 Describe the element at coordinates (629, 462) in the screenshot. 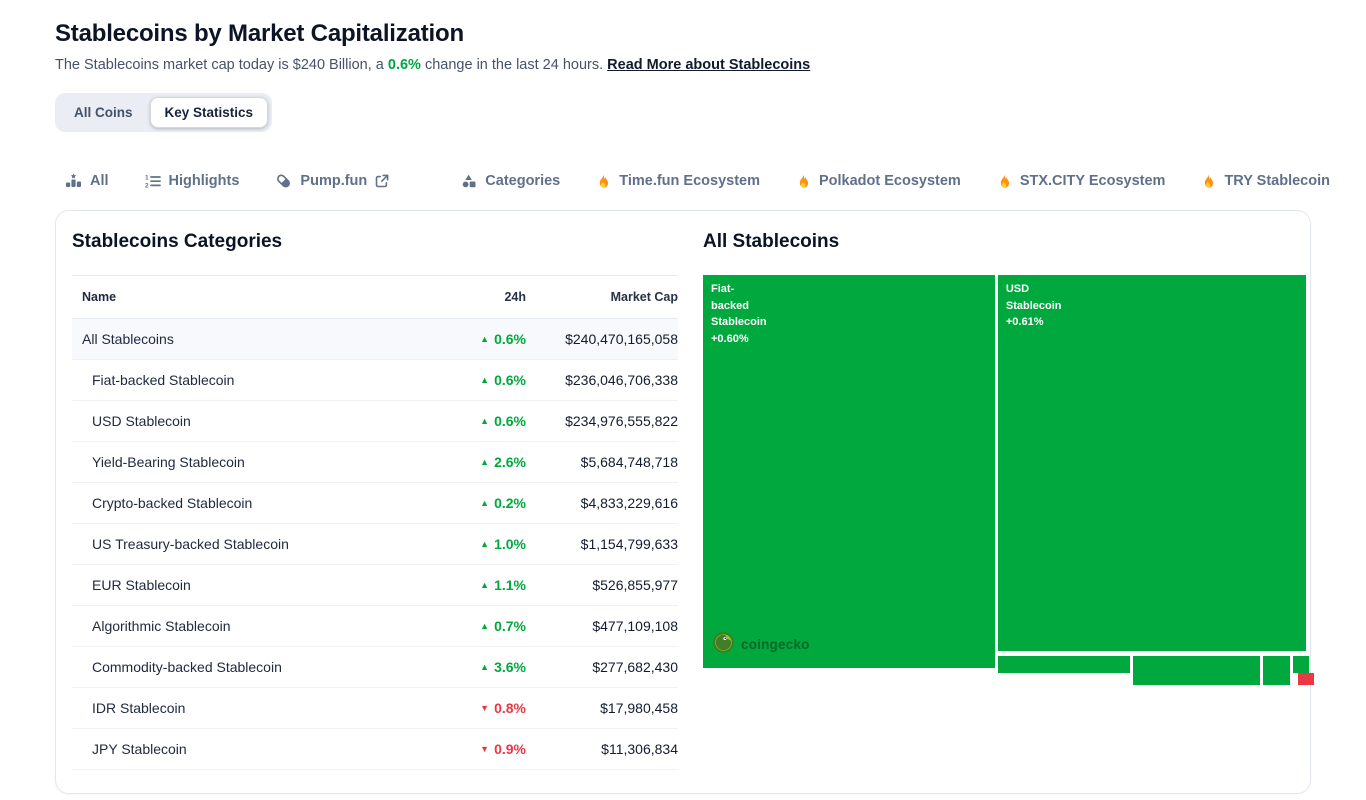

I see `row-market-cap: $5,684,748,718` at that location.